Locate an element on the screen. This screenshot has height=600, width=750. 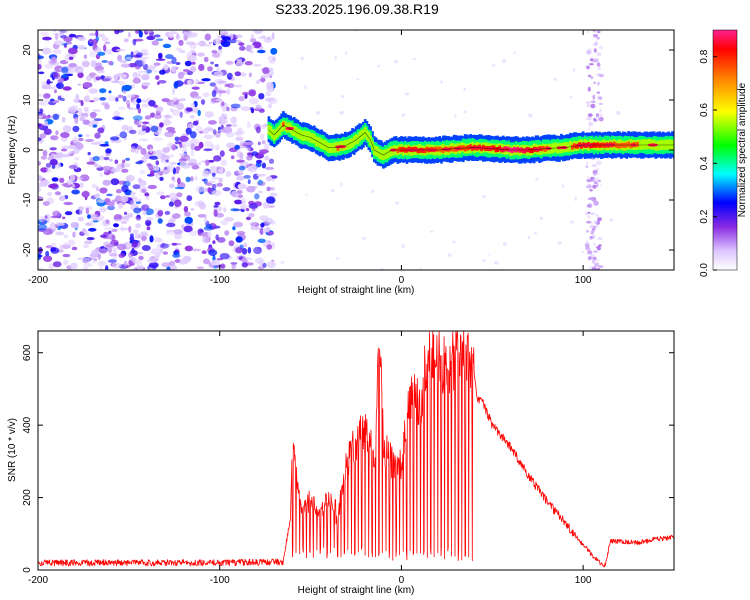
y-tick-label: 0 is located at coordinates (27, 150).